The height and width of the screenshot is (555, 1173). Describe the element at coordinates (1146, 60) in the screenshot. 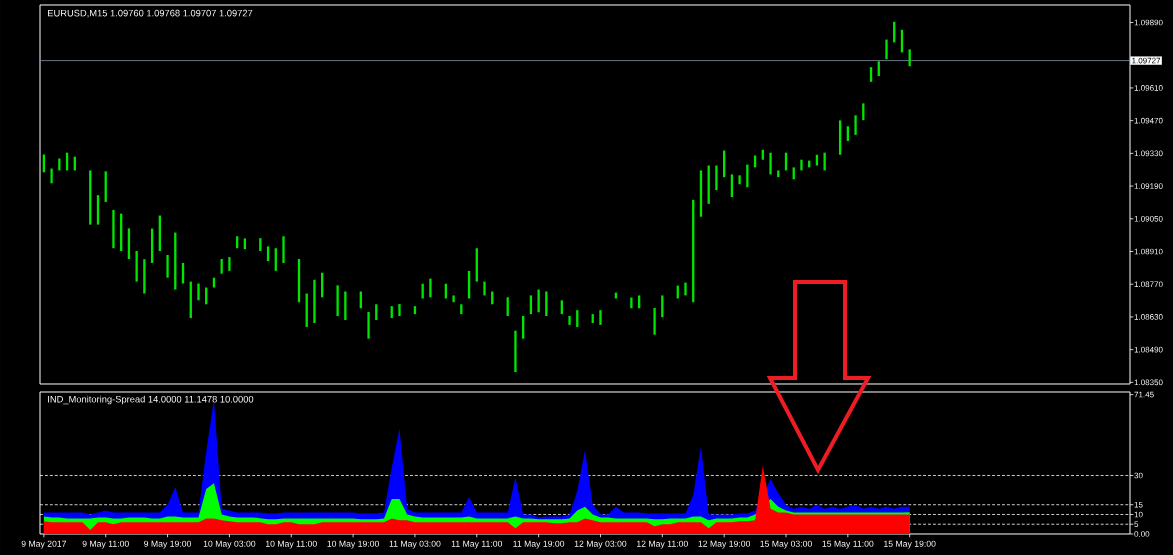

I see `ref-line-label: 1.09727` at that location.